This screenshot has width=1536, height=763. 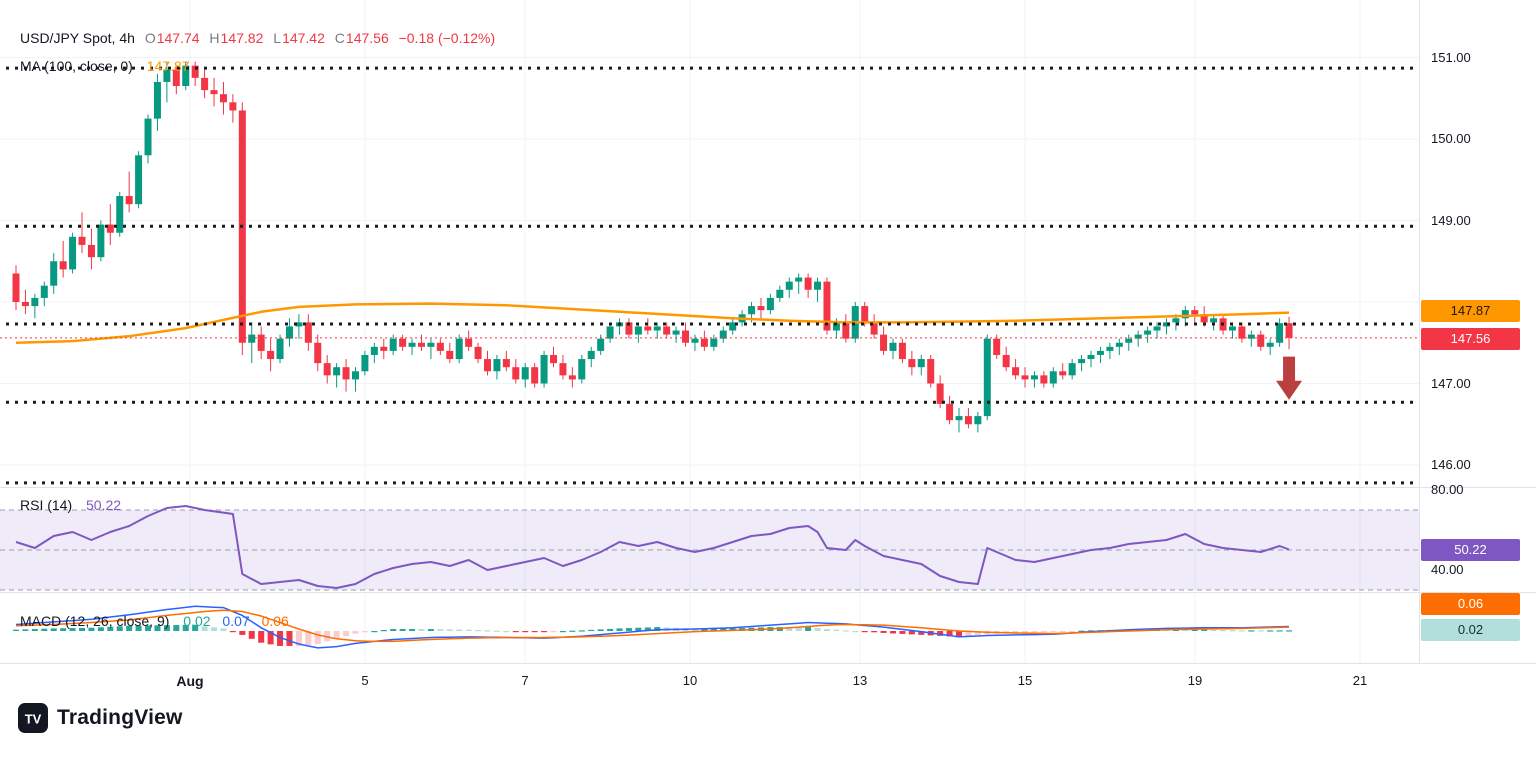 I want to click on rsi-axis-label: 80.00, so click(x=1447, y=489).